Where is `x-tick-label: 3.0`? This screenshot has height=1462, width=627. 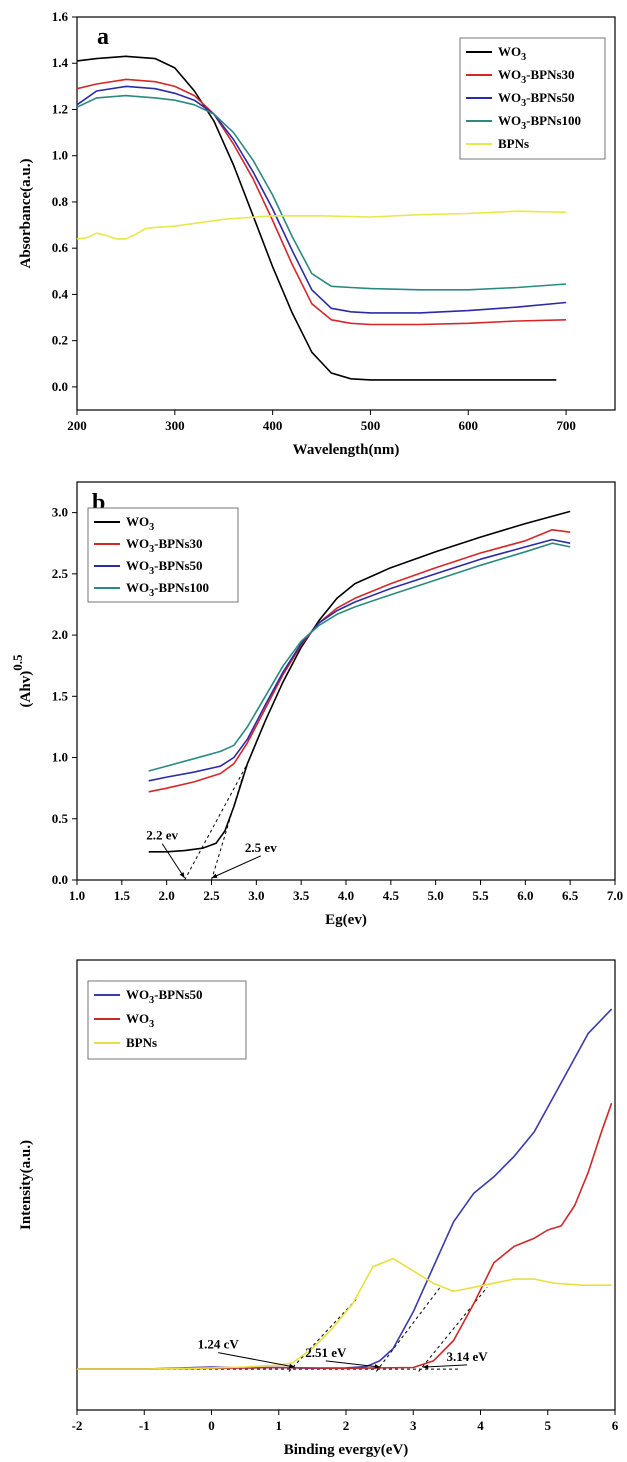 x-tick-label: 3.0 is located at coordinates (256, 895).